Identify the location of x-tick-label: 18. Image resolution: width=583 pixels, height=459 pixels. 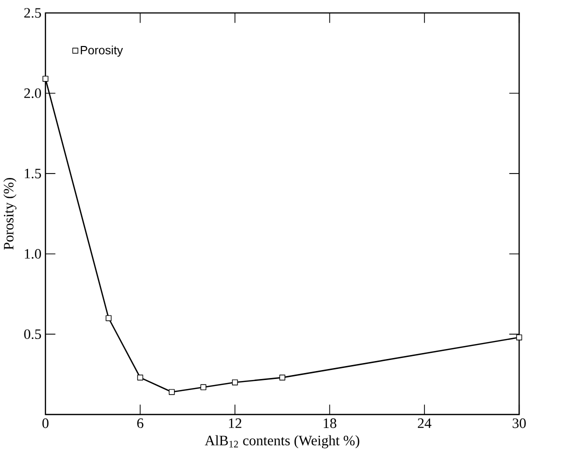
(330, 423).